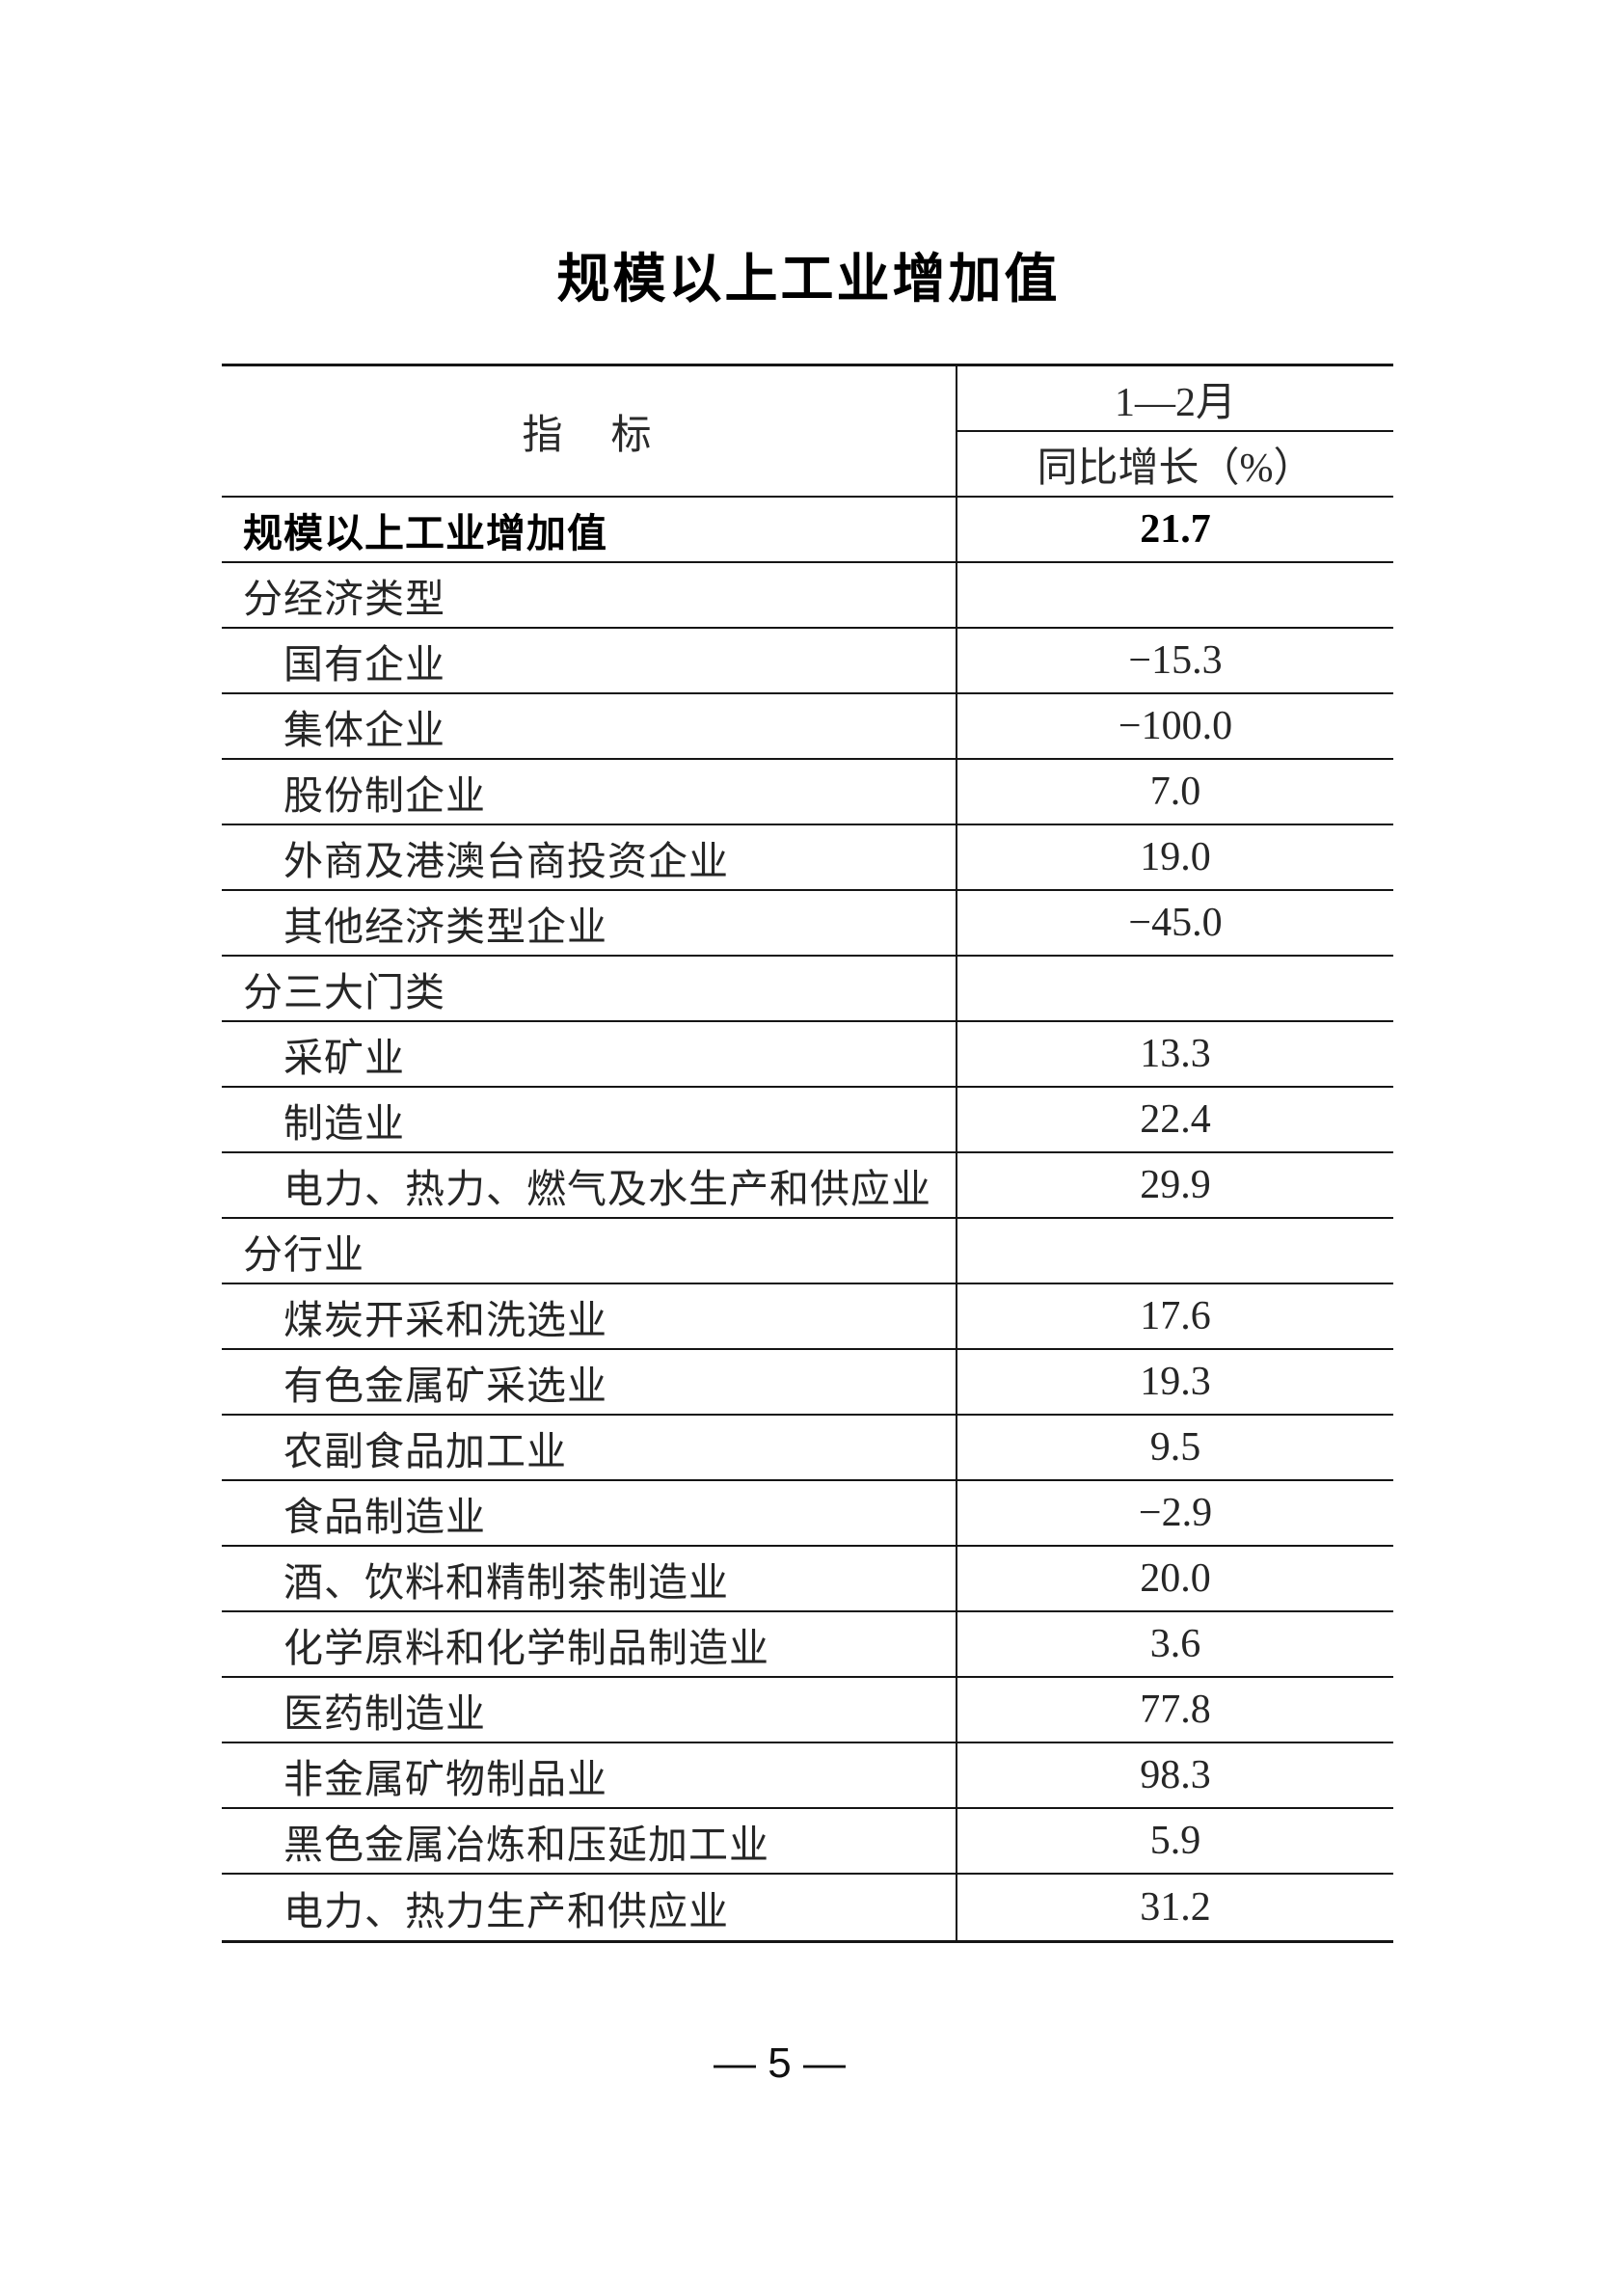 The height and width of the screenshot is (2296, 1617). I want to click on table-row: 有色金属矿采选业 19.3, so click(807, 1383).